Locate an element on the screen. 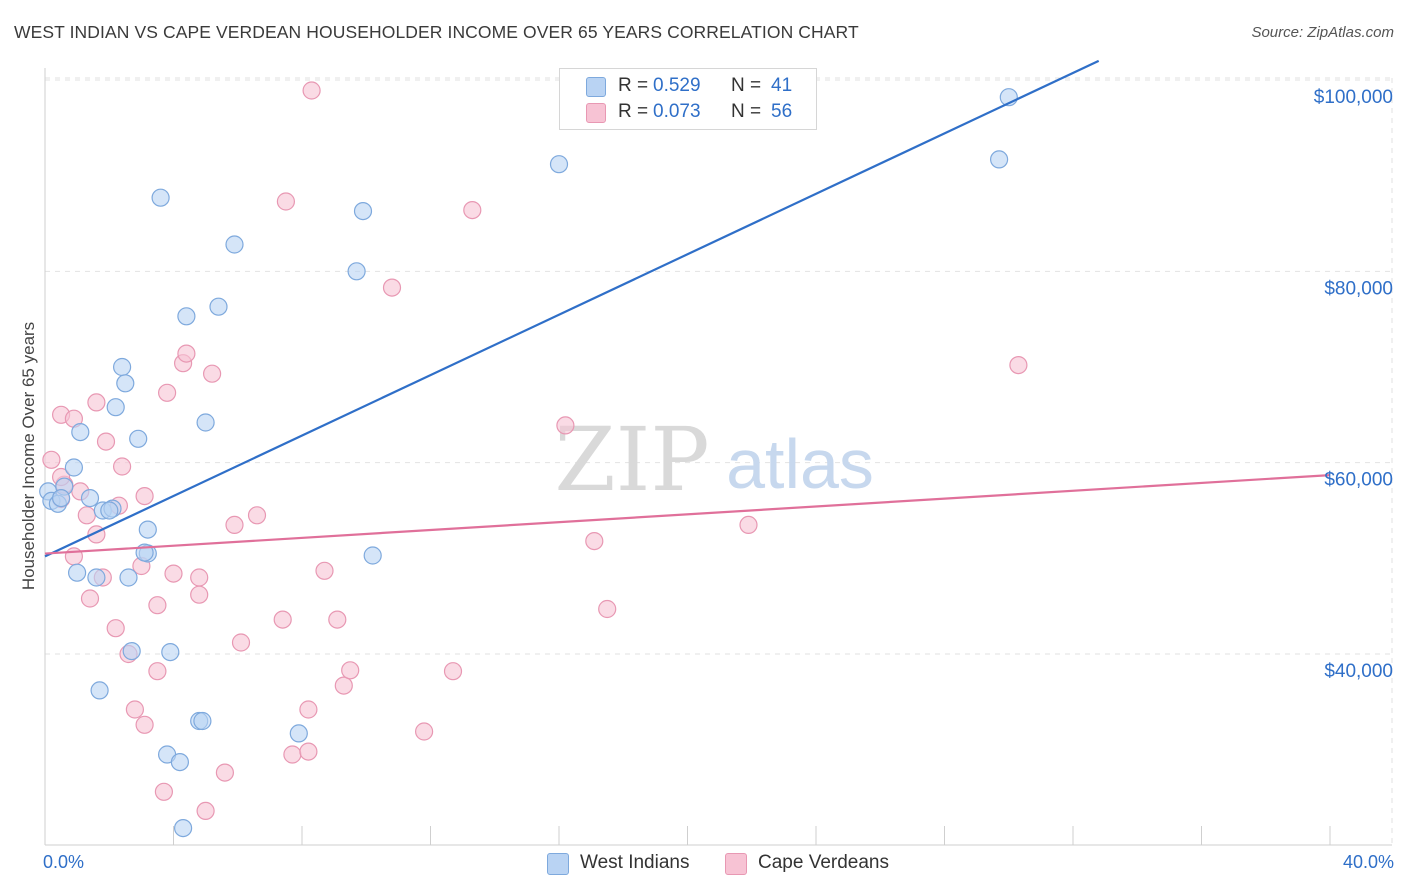  watermark-atlas: atlas is located at coordinates (800, 464).